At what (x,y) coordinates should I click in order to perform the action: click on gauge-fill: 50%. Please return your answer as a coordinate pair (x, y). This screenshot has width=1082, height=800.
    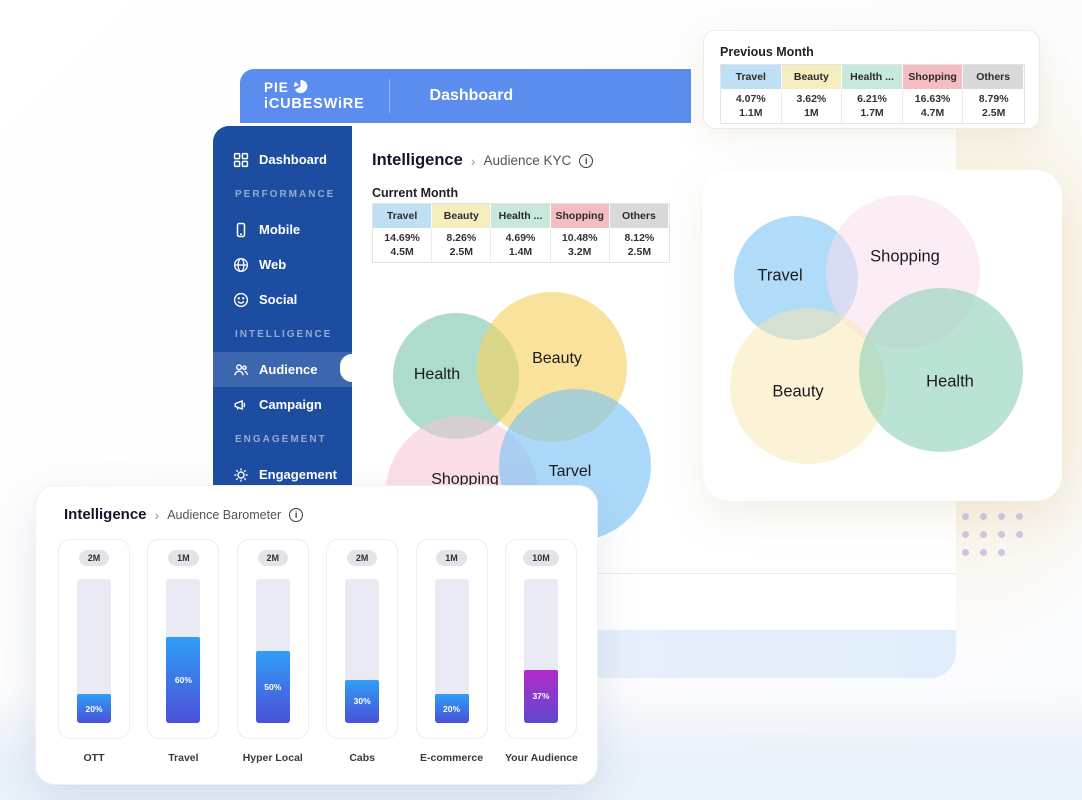
    Looking at the image, I should click on (272, 687).